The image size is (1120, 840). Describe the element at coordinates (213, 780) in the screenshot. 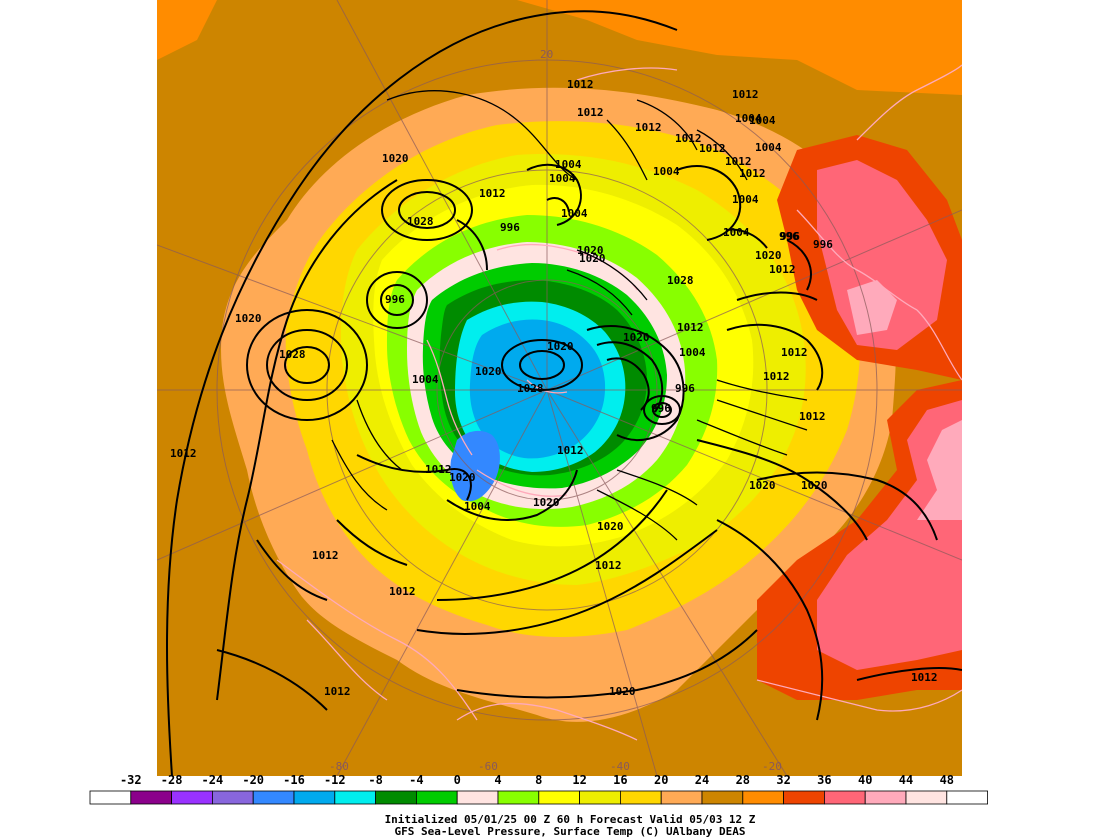

I see `colorbar-label: -24` at that location.